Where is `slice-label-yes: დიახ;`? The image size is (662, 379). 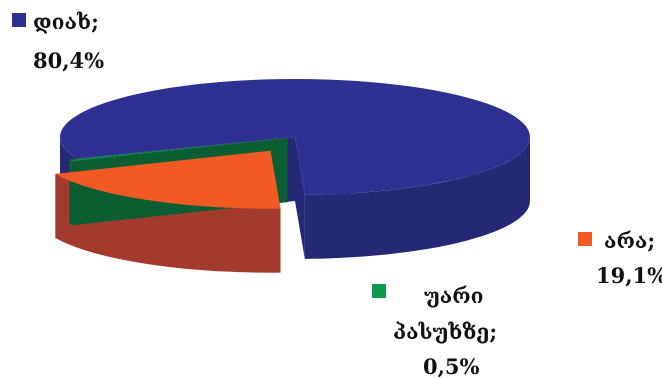
slice-label-yes: დიახ; is located at coordinates (66, 21).